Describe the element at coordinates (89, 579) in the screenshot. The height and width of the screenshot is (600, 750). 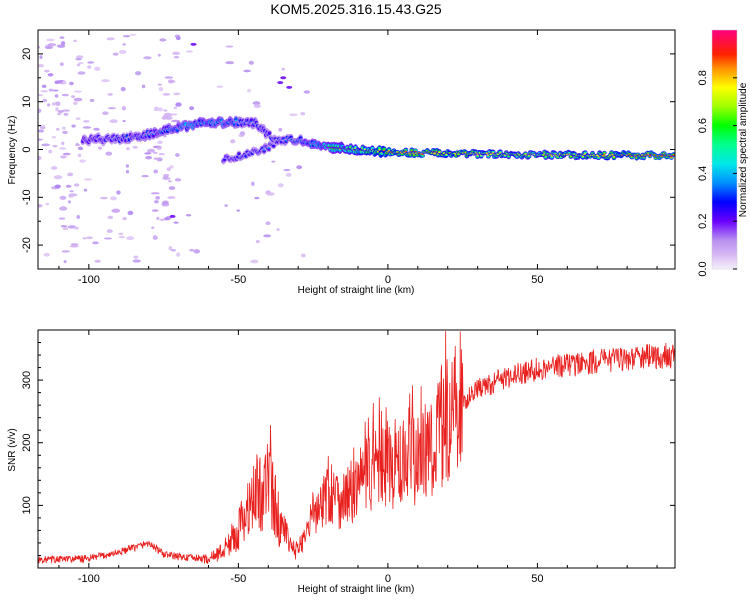
I see `snr-x-tick-label: -100` at that location.